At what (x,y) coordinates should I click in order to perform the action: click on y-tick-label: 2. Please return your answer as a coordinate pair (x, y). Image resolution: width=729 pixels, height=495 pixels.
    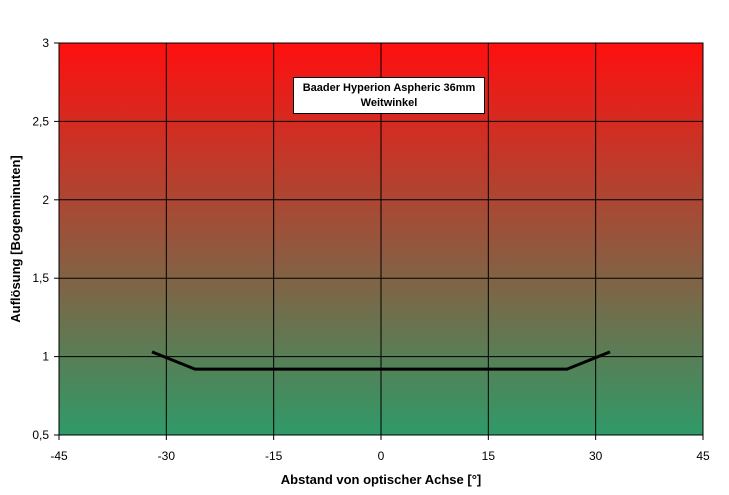
    Looking at the image, I should click on (45, 200).